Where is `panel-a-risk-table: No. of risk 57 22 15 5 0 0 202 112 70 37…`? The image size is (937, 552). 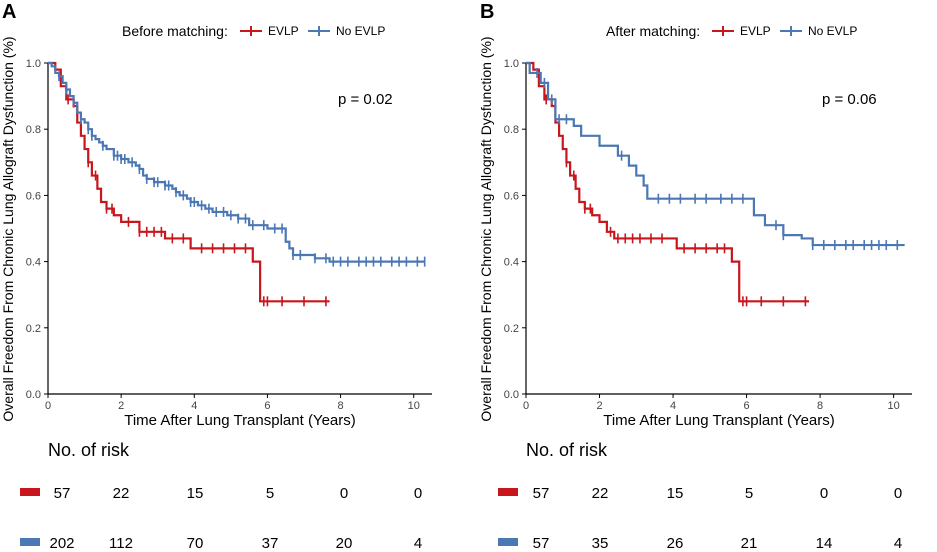 panel-a-risk-table: No. of risk 57 22 15 5 0 0 202 112 70 37… is located at coordinates (221, 496).